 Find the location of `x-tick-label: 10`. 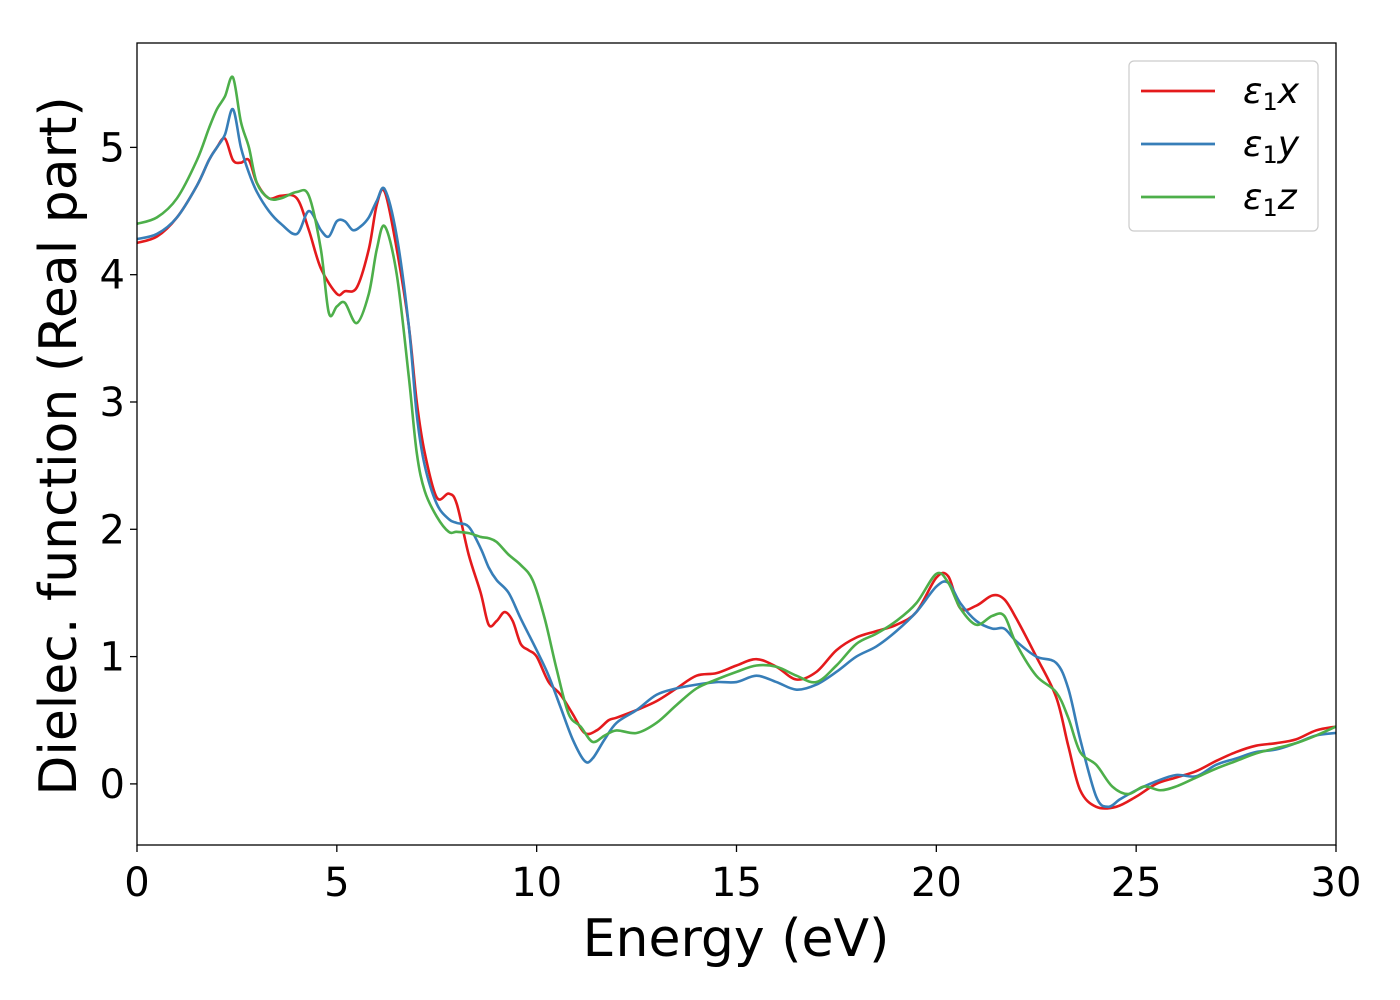

x-tick-label: 10 is located at coordinates (536, 883).